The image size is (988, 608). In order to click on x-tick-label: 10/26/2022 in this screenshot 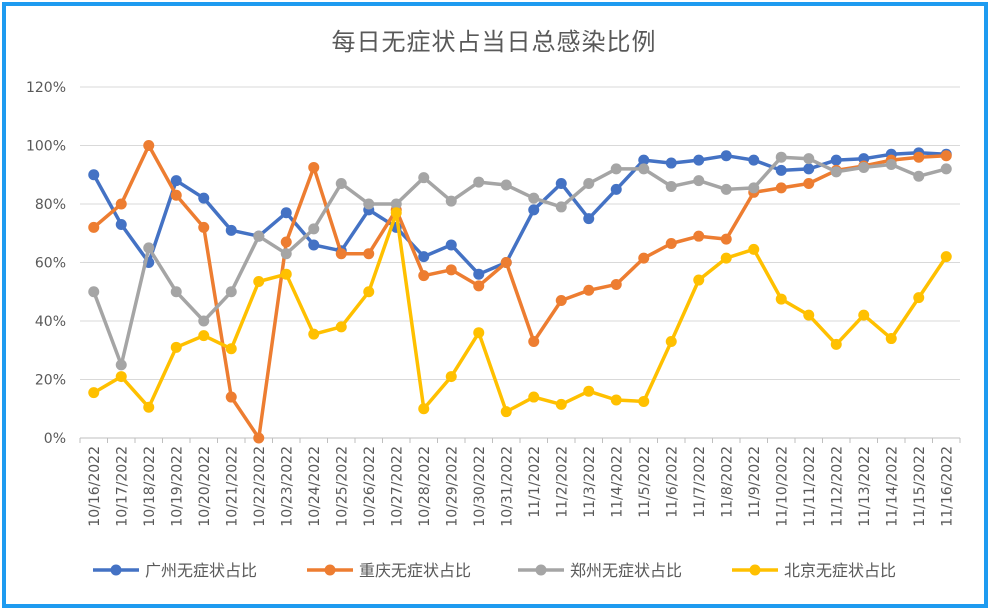, I will do `click(370, 486)`.